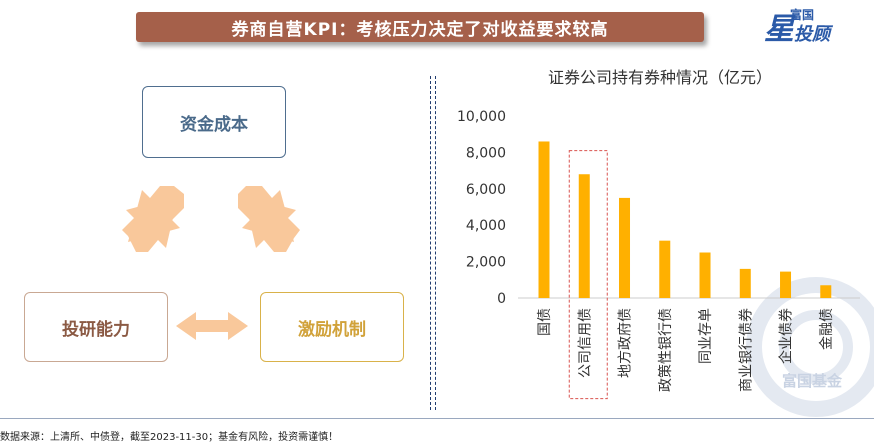 This screenshot has height=445, width=874. Describe the element at coordinates (812, 381) in the screenshot. I see `watermark-text: 富国基金` at that location.